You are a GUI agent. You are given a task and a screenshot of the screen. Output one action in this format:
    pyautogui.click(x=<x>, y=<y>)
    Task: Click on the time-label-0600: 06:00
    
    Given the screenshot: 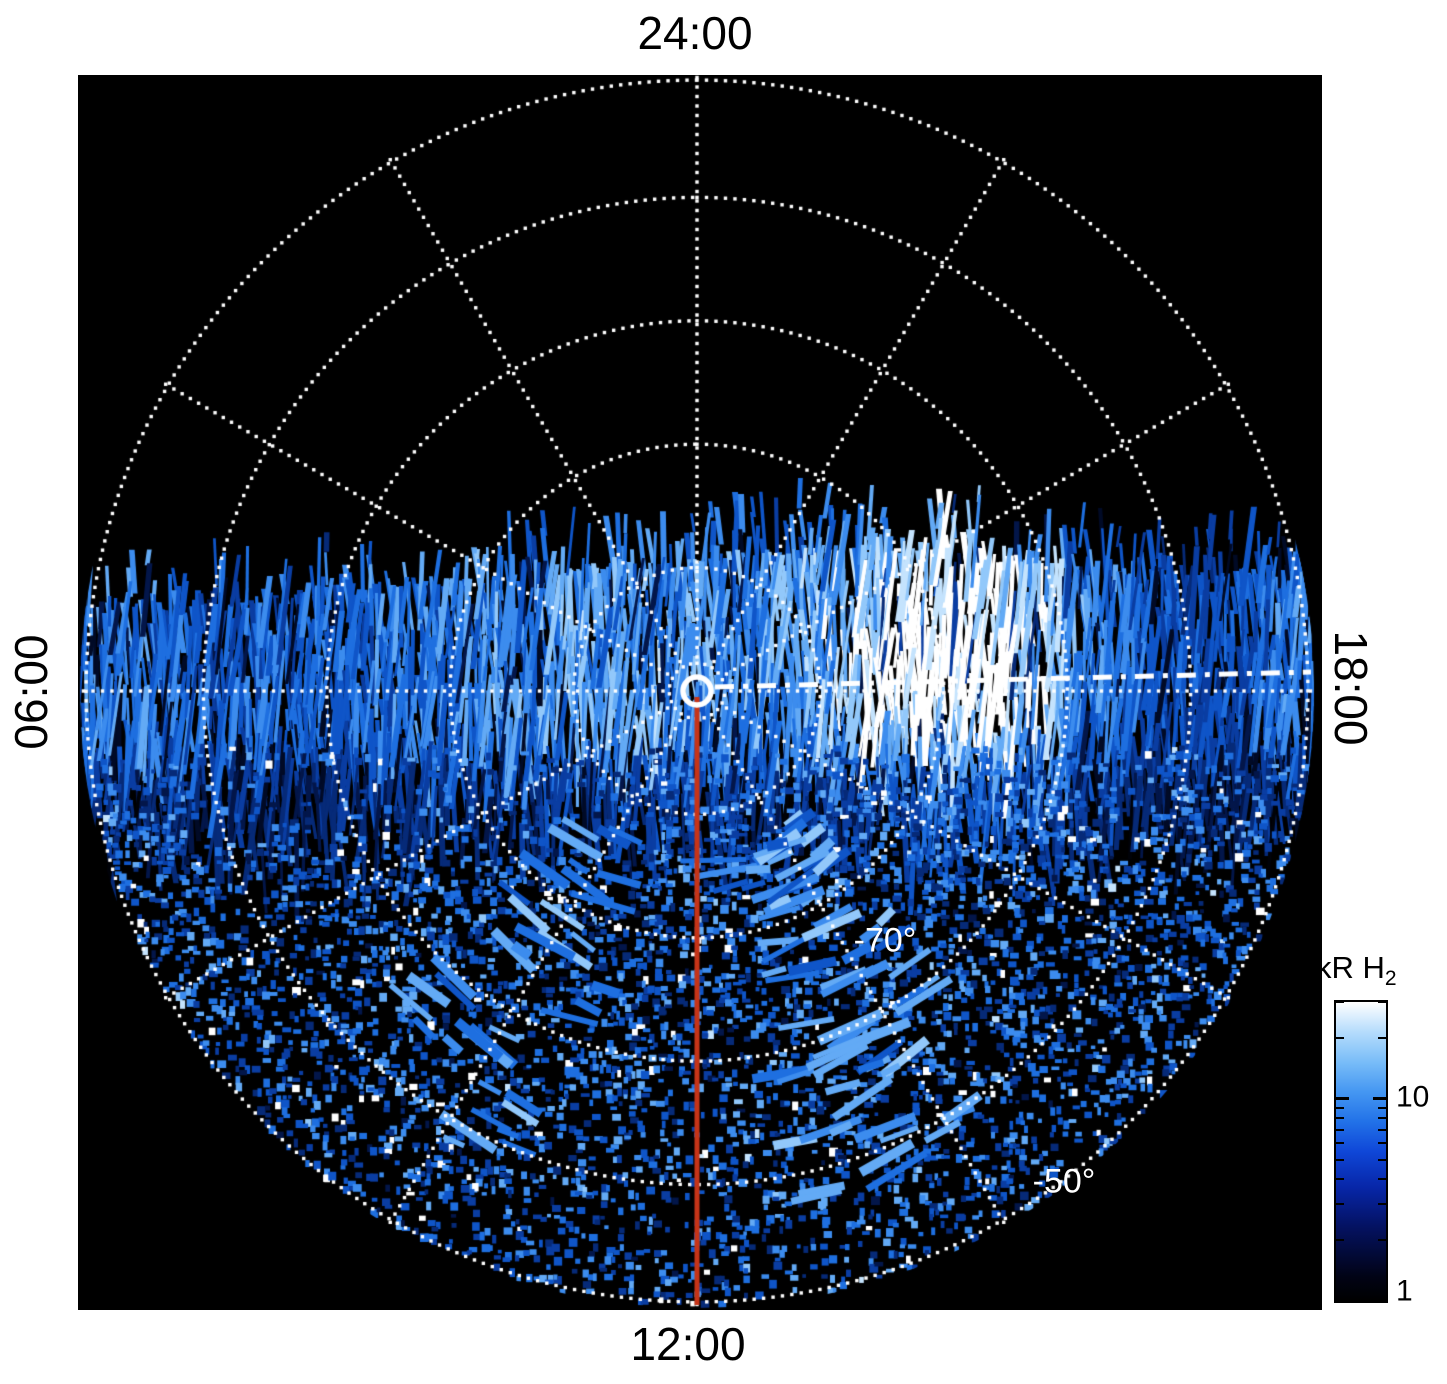 What is the action you would take?
    pyautogui.click(x=31, y=692)
    